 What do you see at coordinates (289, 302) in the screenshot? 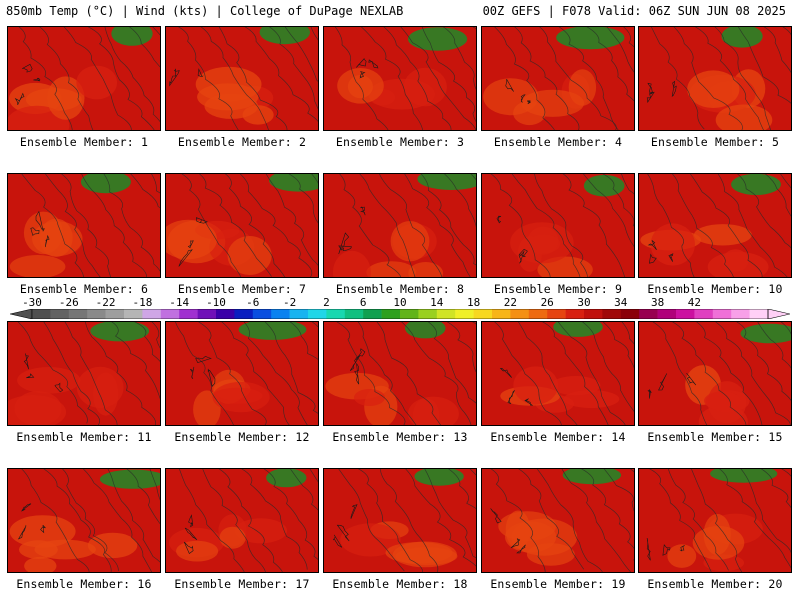
I see `colorbar-tick-label: -2` at bounding box center [289, 302].